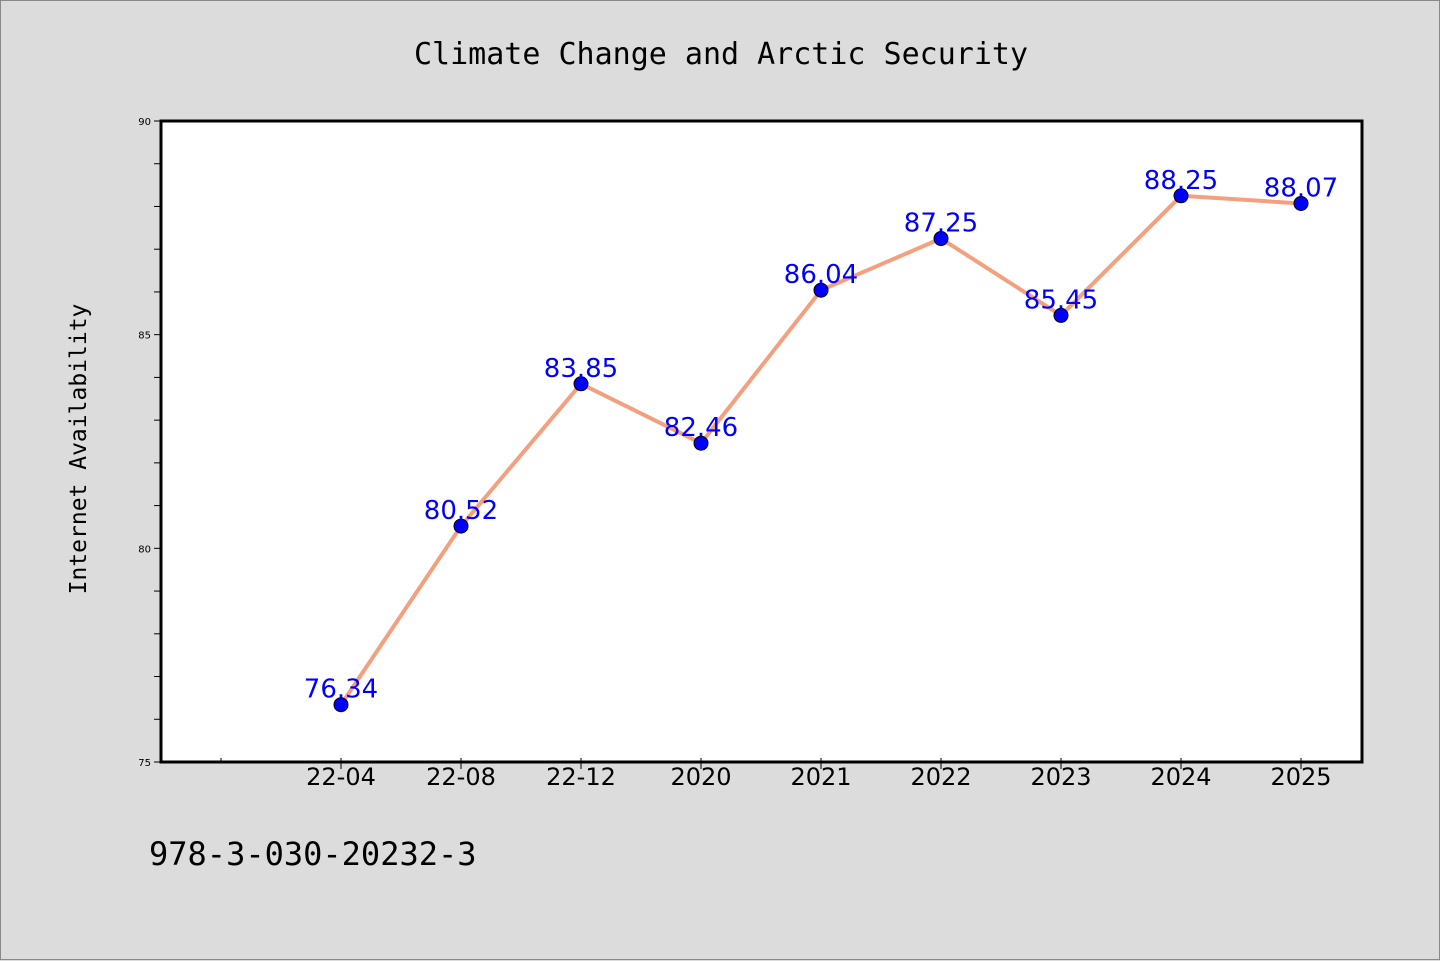 This screenshot has width=1440, height=961. I want to click on x-tick-label: 2021, so click(820, 777).